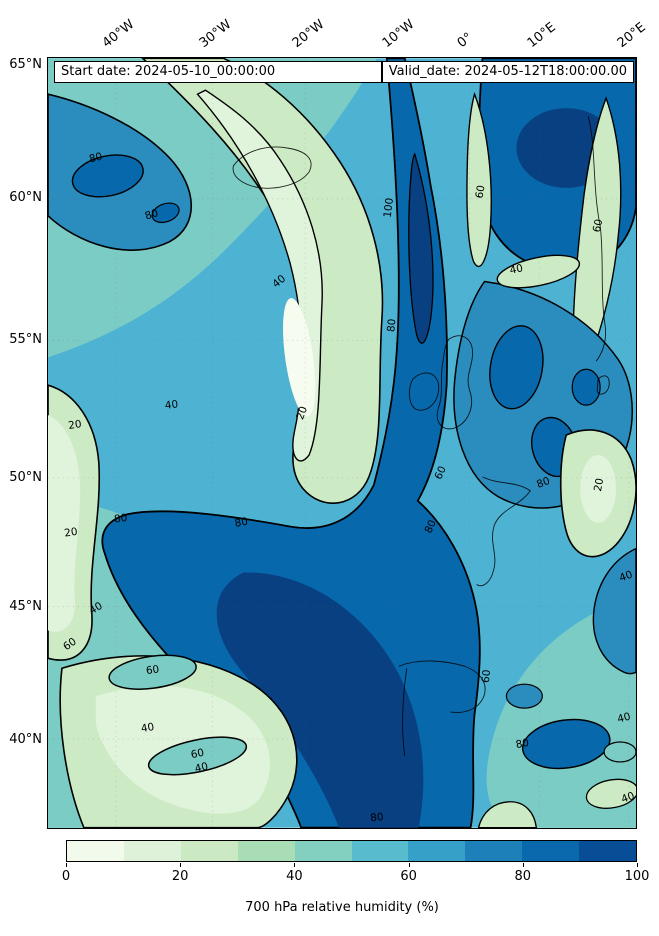 Image resolution: width=659 pixels, height=936 pixels. Describe the element at coordinates (218, 72) in the screenshot. I see `start-date-label: Start date: 2024-05-10_00:00:00` at that location.